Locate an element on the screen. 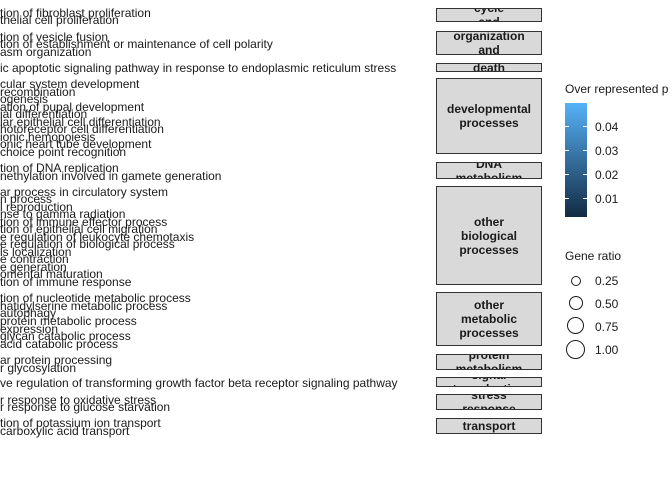  term-label: thelial cell proliferation is located at coordinates (59, 20).